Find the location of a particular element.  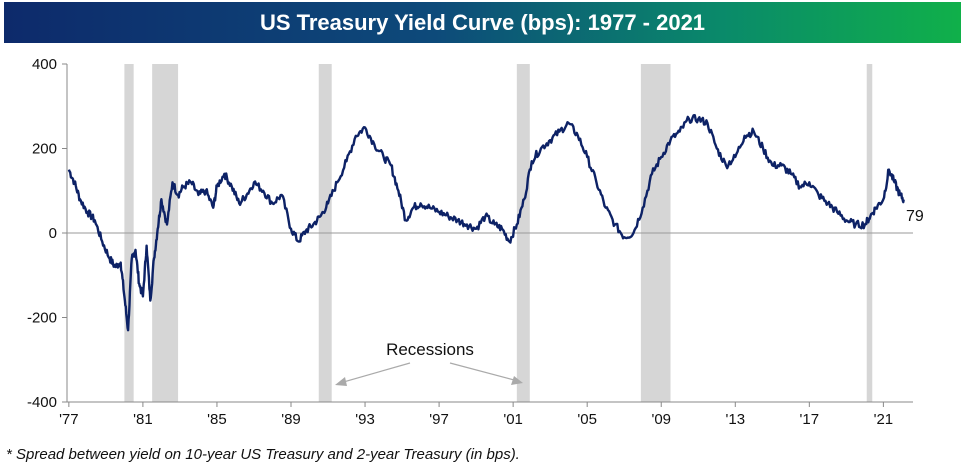

x-tick-label: '97 is located at coordinates (439, 419).